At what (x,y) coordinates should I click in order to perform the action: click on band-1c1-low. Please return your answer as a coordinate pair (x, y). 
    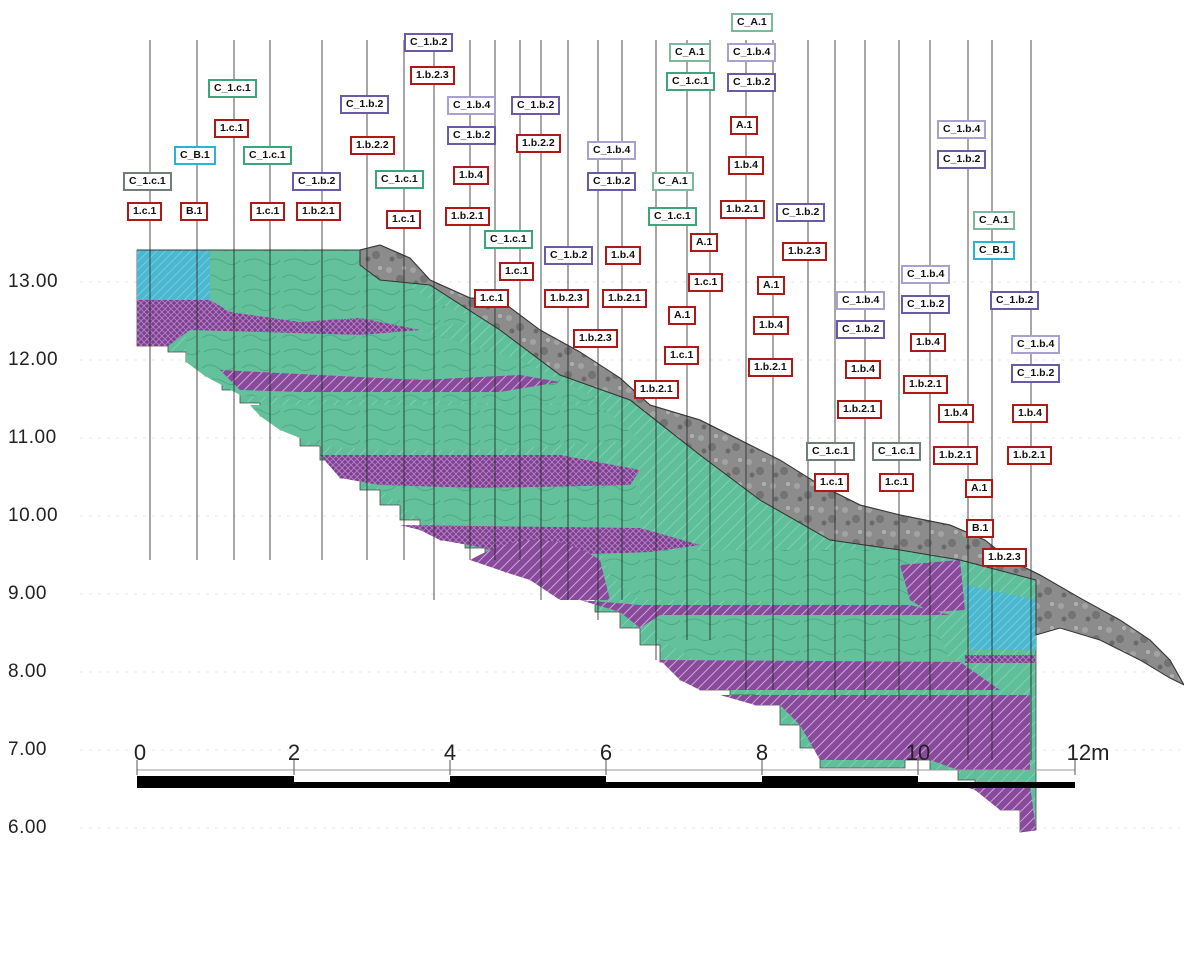
    Looking at the image, I should click on (445, 427).